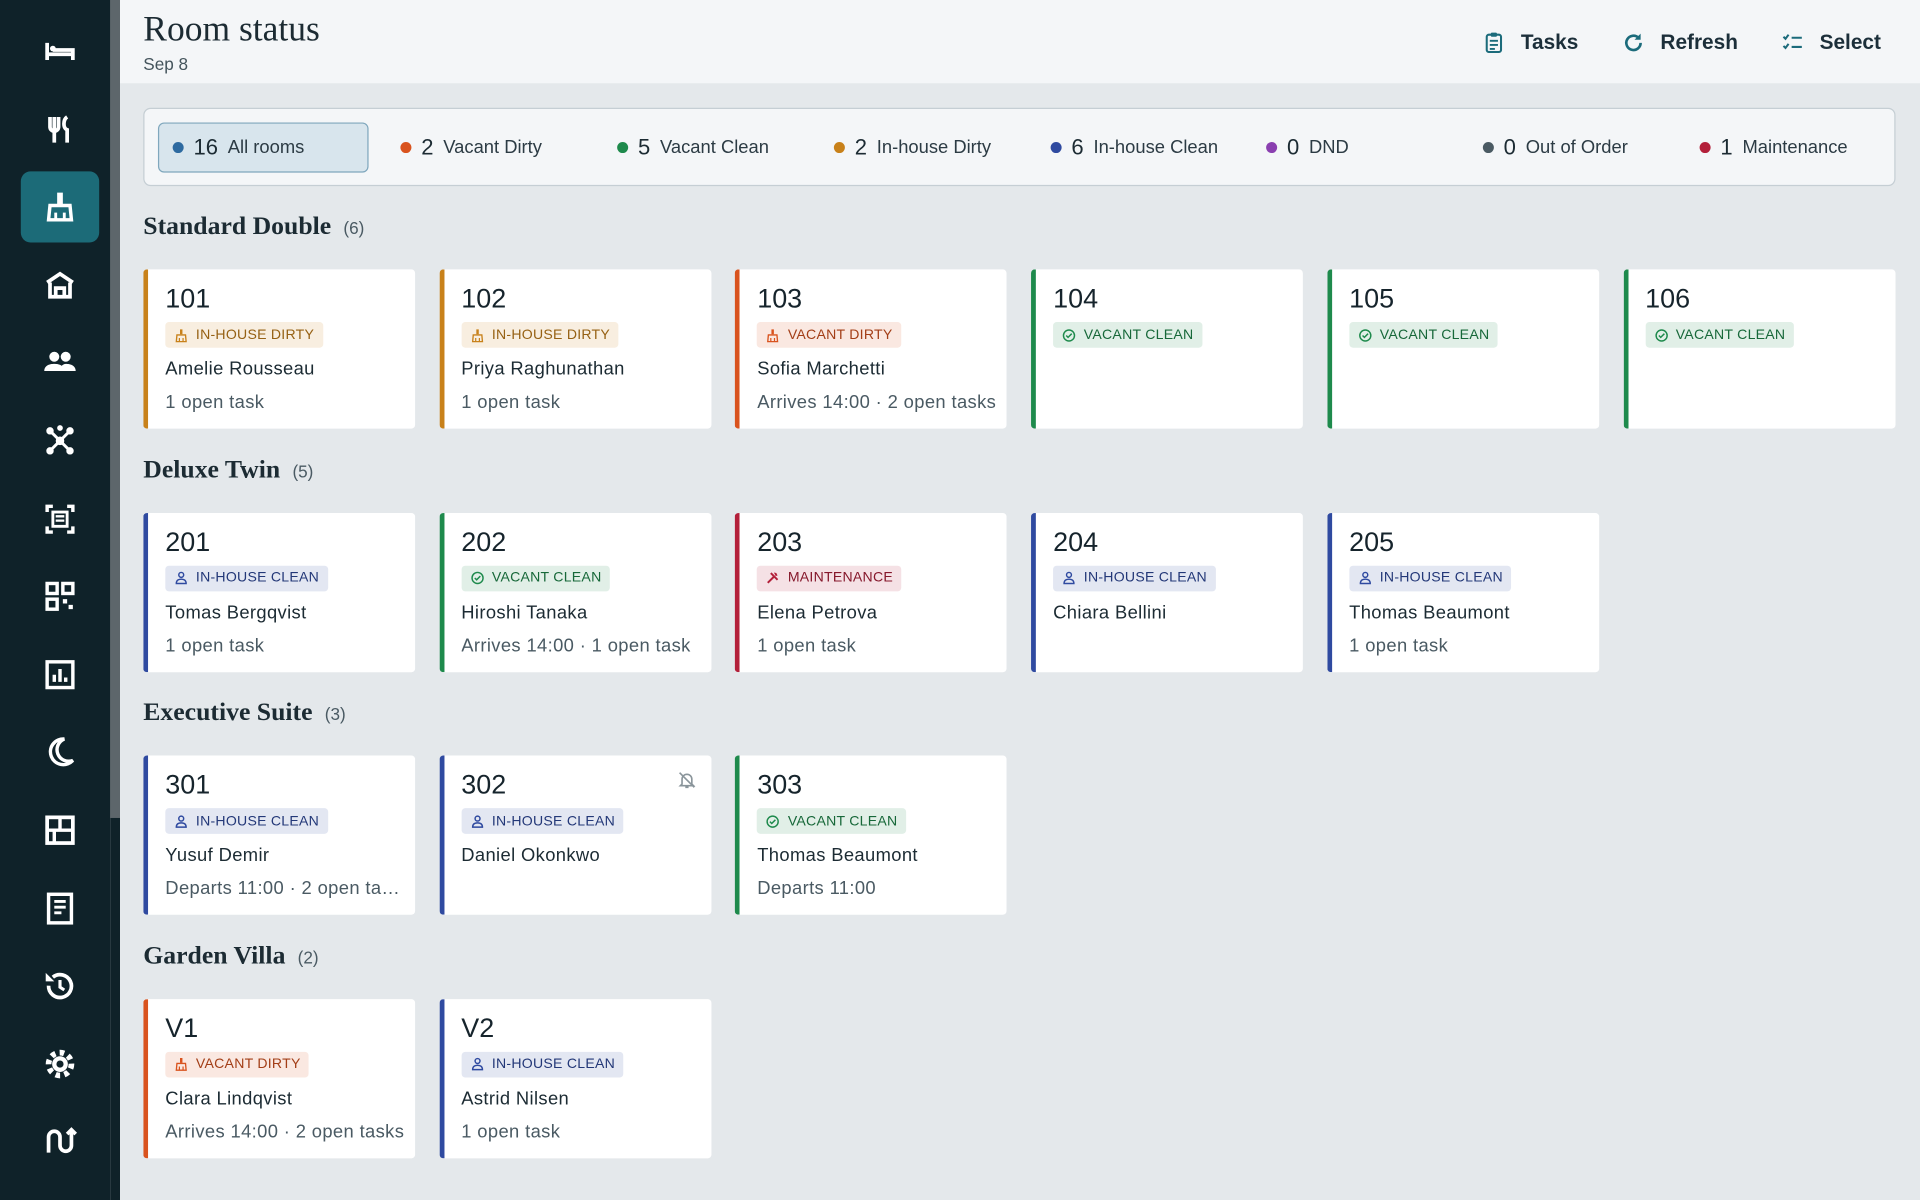 The image size is (1920, 1200). What do you see at coordinates (285, 889) in the screenshot?
I see `room-detail: Departs 11:00 · 2 open tasks` at bounding box center [285, 889].